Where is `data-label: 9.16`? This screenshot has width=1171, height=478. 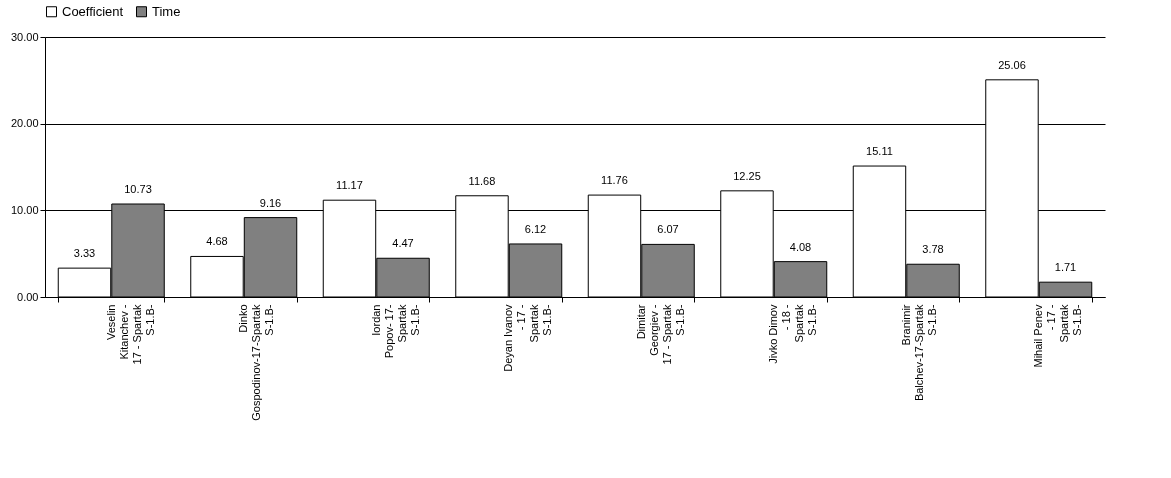 data-label: 9.16 is located at coordinates (270, 202).